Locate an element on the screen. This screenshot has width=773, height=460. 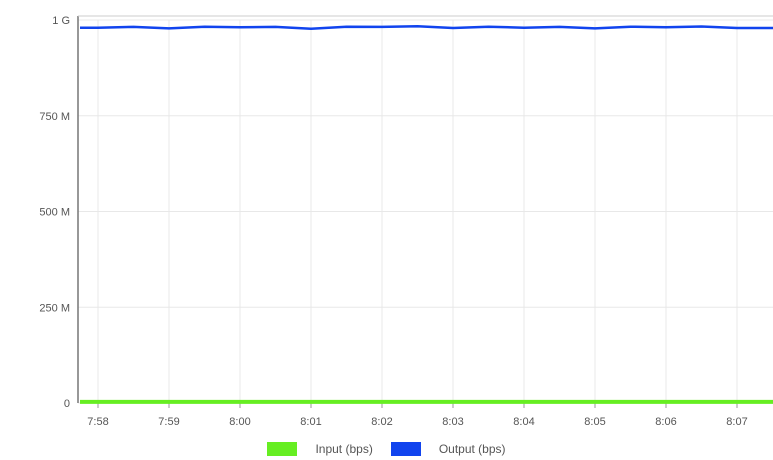
y-tick-label: 1 G is located at coordinates (61, 21).